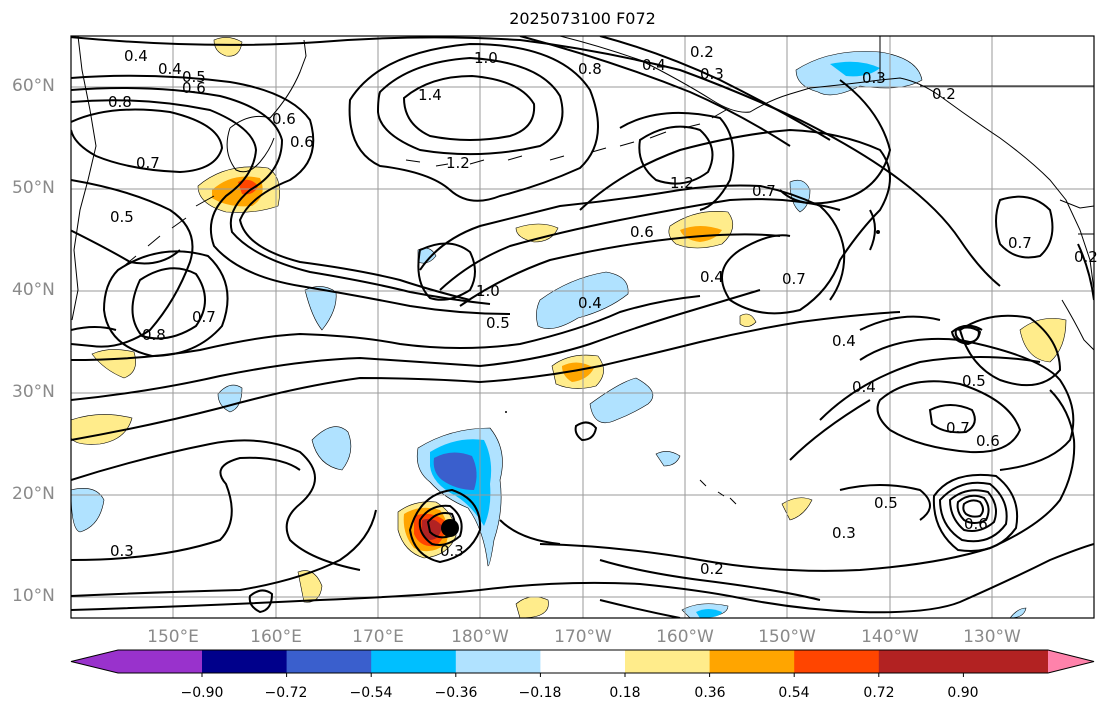  Describe the element at coordinates (456, 693) in the screenshot. I see `colorbar-tick-label: −0.36` at that location.